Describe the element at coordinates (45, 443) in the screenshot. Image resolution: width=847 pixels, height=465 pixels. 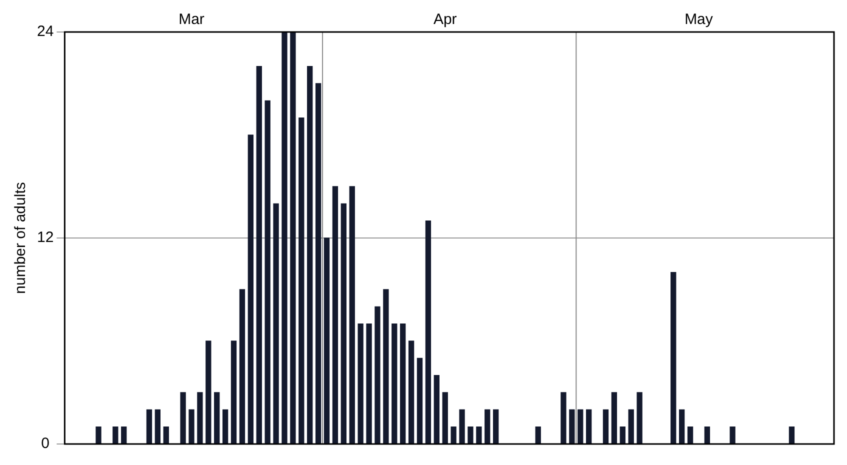
I see `y-tick-label: 0` at that location.